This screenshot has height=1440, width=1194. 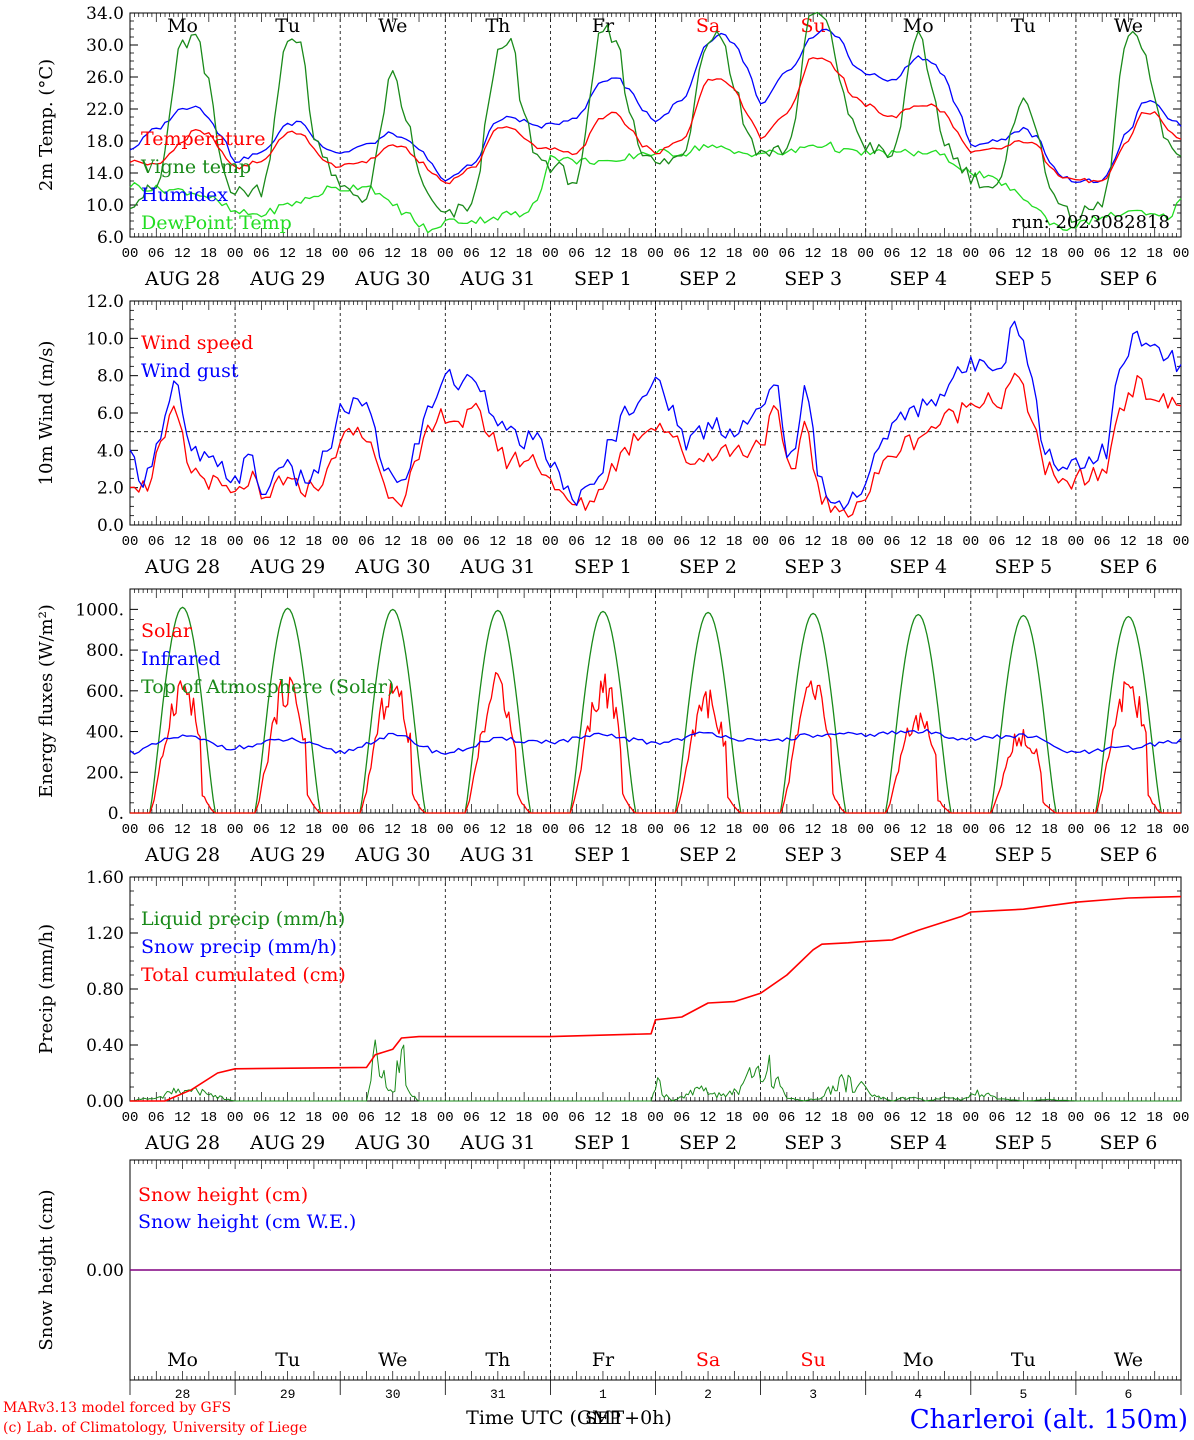 I want to click on legend-entry: Temperature, so click(x=203, y=139).